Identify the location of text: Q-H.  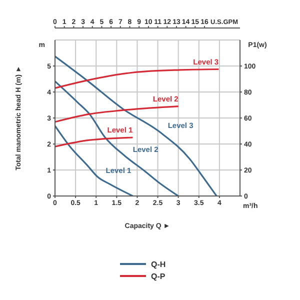
(158, 264).